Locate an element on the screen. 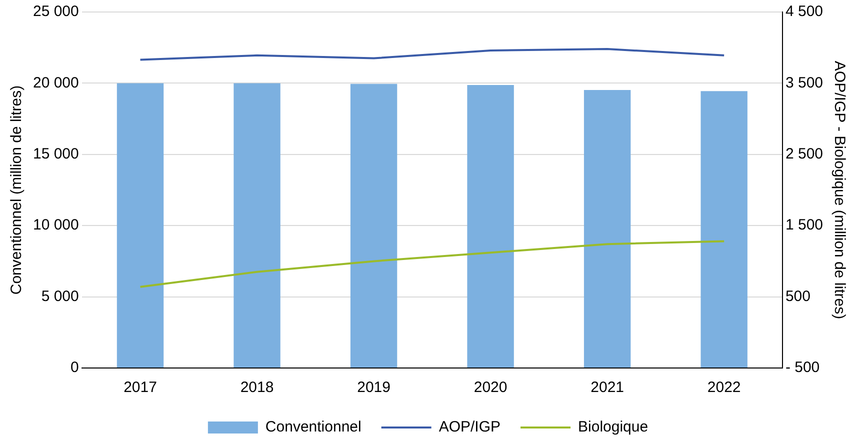 This screenshot has width=860, height=445. y-tick-label: 20 000 is located at coordinates (55, 83).